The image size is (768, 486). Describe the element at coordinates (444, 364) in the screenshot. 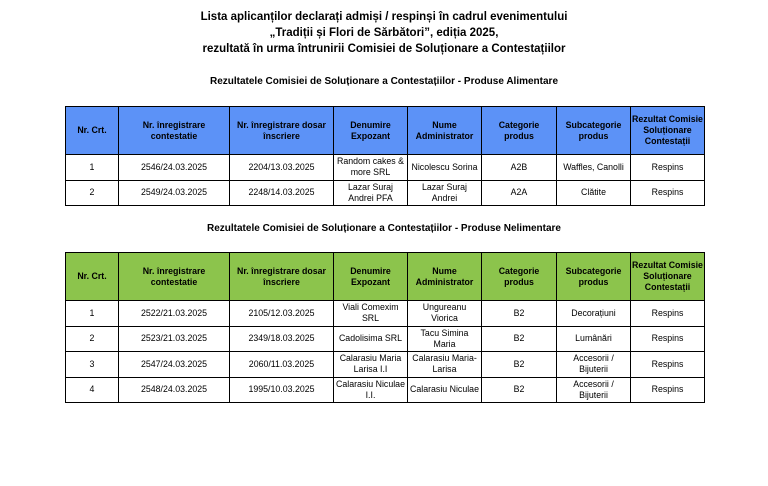

I see `table-cell: Calarasiu Maria-Larisa` at that location.